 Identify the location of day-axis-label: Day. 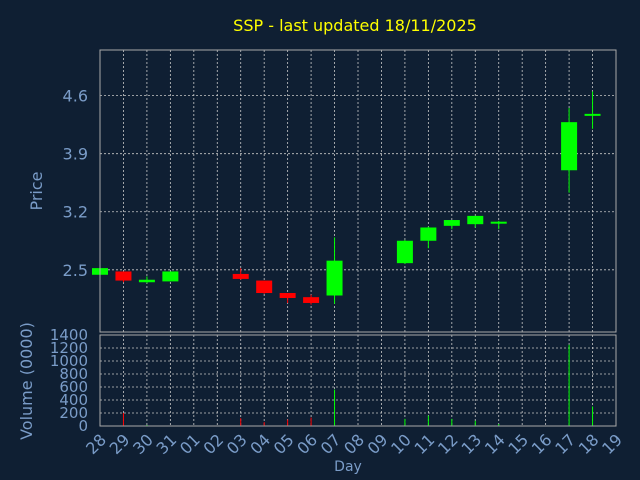
(348, 467).